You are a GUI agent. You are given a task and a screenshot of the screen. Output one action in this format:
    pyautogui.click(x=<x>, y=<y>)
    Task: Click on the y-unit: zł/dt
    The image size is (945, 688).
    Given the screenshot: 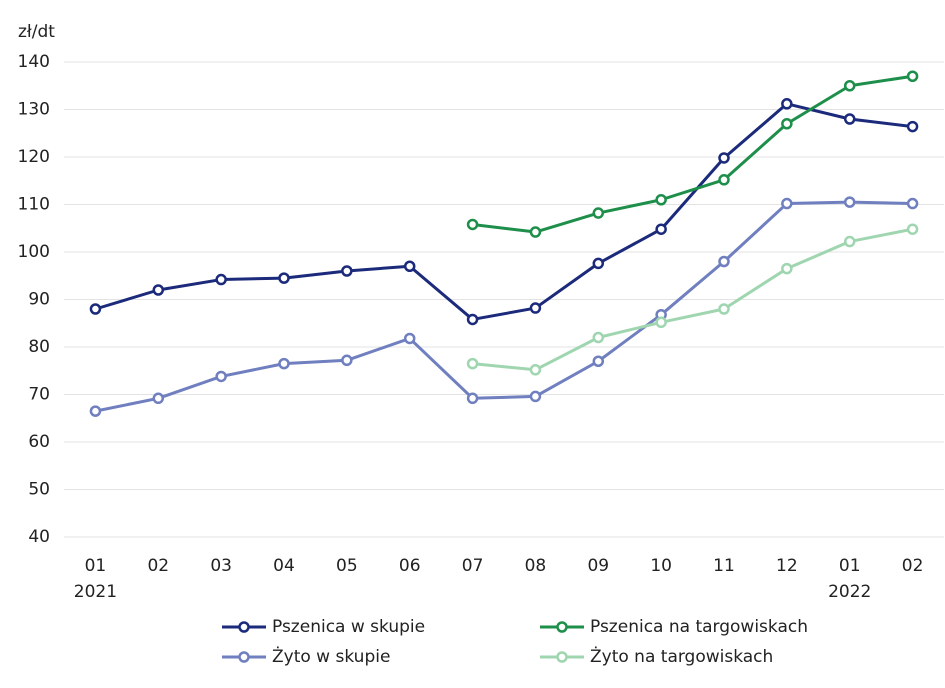 What is the action you would take?
    pyautogui.click(x=36, y=32)
    